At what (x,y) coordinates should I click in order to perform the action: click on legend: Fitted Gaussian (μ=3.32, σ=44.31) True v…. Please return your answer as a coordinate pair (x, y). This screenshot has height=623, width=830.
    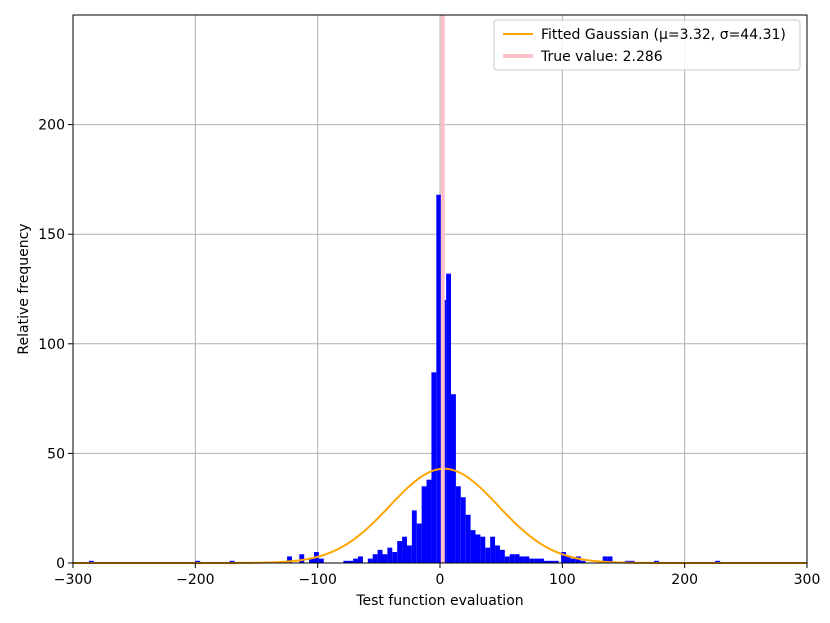
    Looking at the image, I should click on (647, 45).